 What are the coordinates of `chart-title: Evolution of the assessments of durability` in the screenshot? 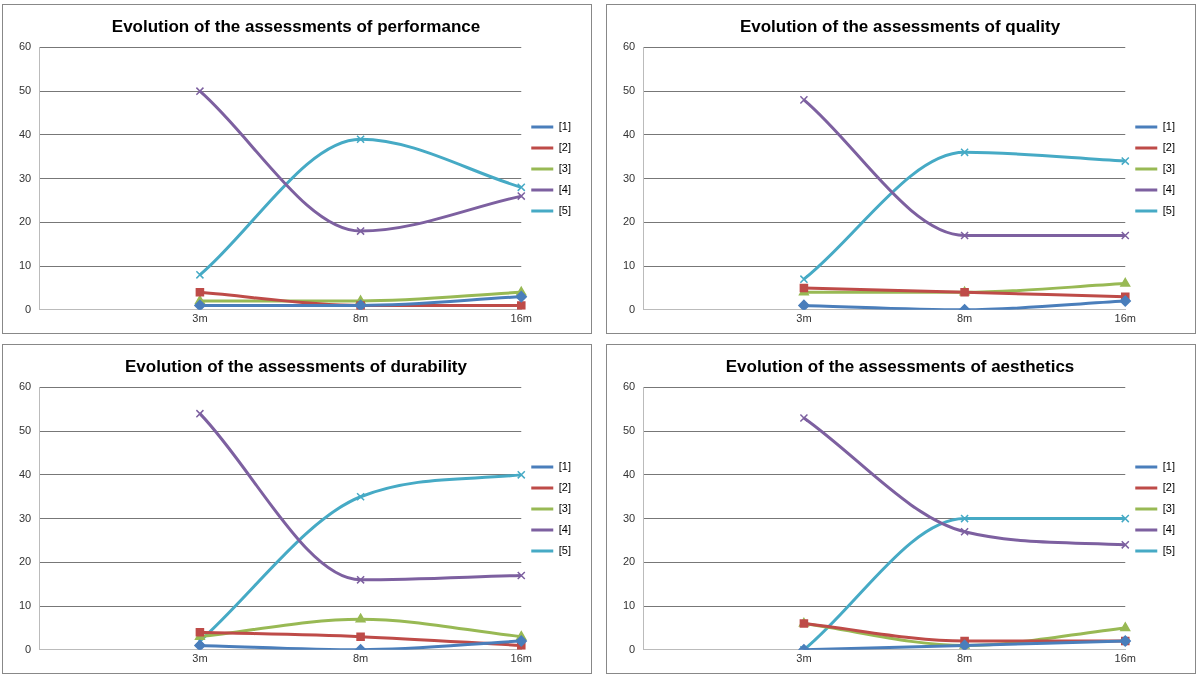 It's located at (296, 366).